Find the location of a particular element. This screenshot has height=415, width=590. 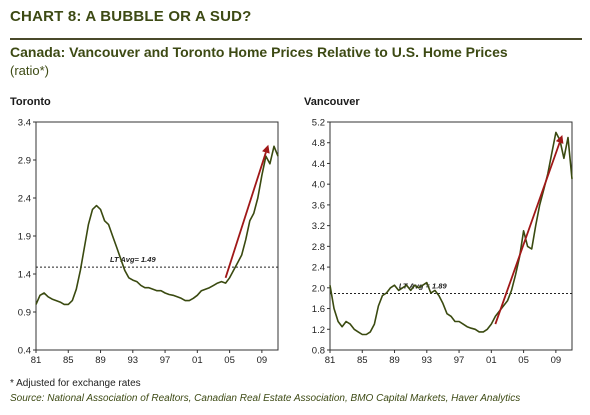

toronto-x-tick-label: 09 is located at coordinates (262, 360).